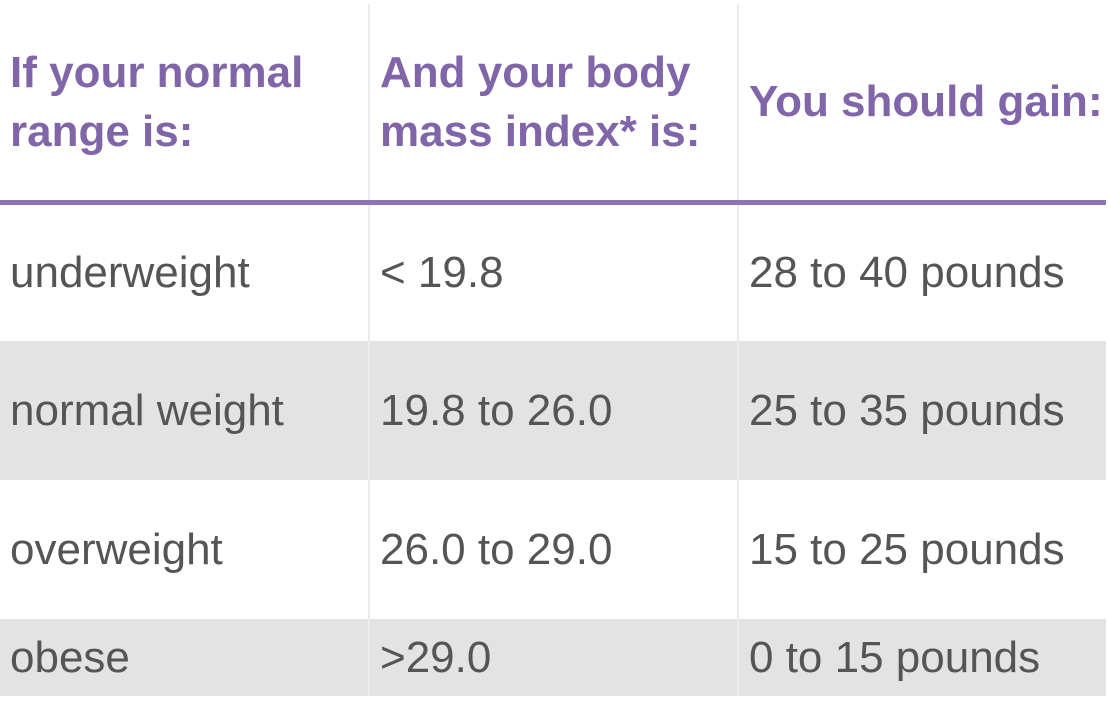 The height and width of the screenshot is (721, 1108). Describe the element at coordinates (130, 273) in the screenshot. I see `cell-range: underweight` at that location.